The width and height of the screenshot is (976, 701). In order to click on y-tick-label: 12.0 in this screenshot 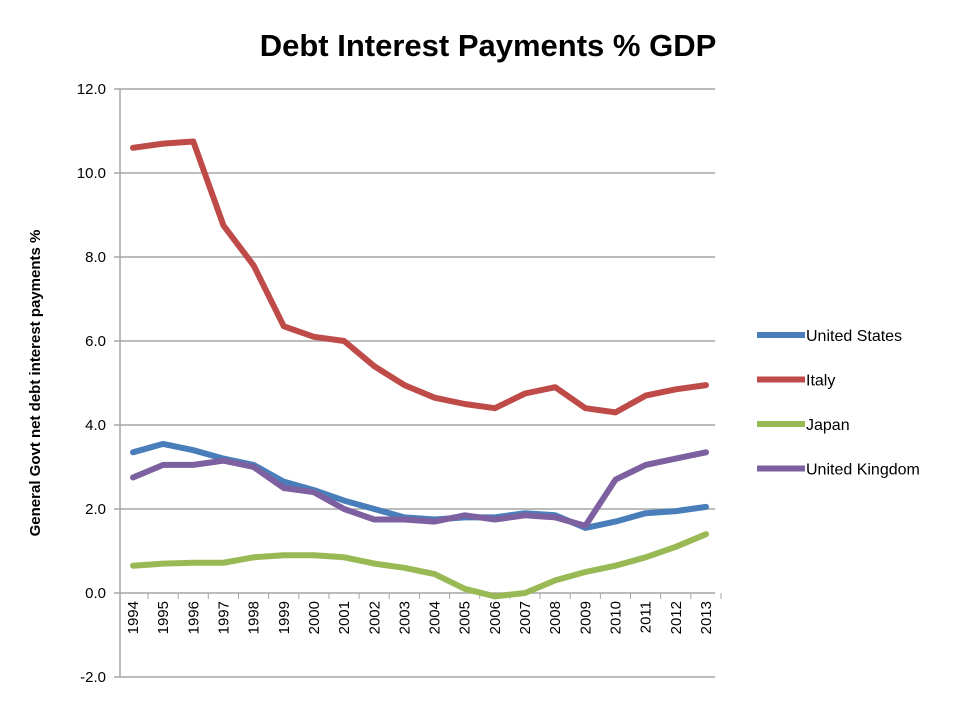, I will do `click(91, 89)`.